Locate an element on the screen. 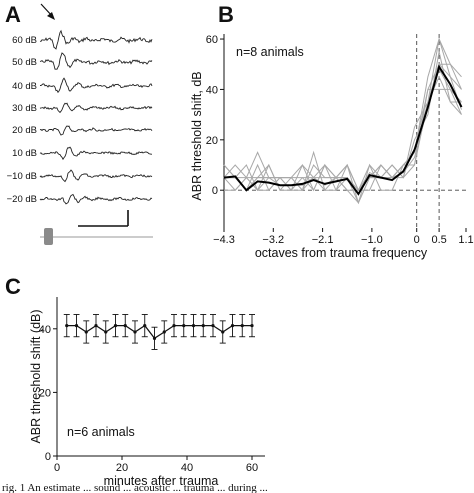  annotation: n=8 animals is located at coordinates (270, 52).